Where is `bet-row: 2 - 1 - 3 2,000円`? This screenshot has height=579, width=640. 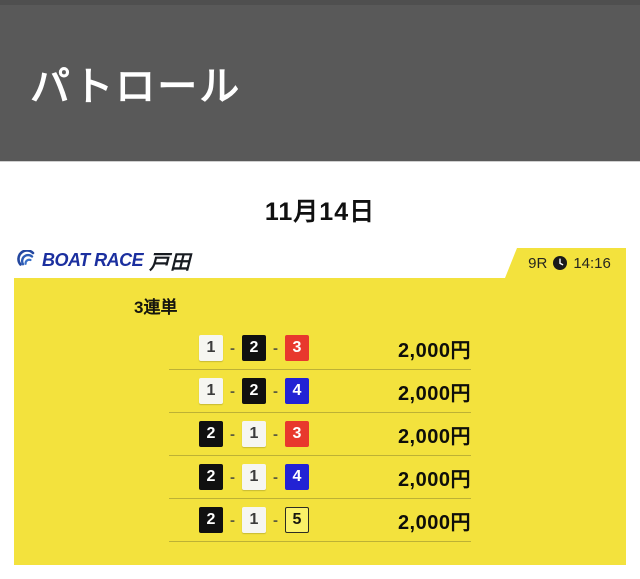 bet-row: 2 - 1 - 3 2,000円 is located at coordinates (320, 434).